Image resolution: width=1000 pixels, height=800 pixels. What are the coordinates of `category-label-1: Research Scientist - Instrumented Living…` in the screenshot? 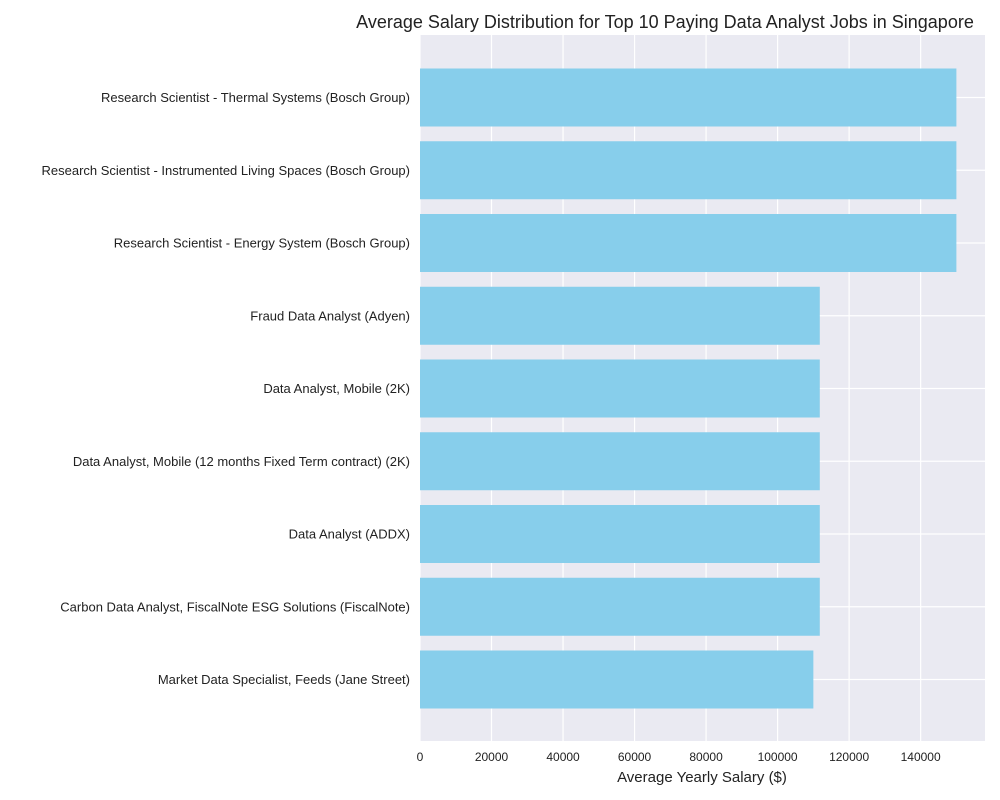 It's located at (225, 170).